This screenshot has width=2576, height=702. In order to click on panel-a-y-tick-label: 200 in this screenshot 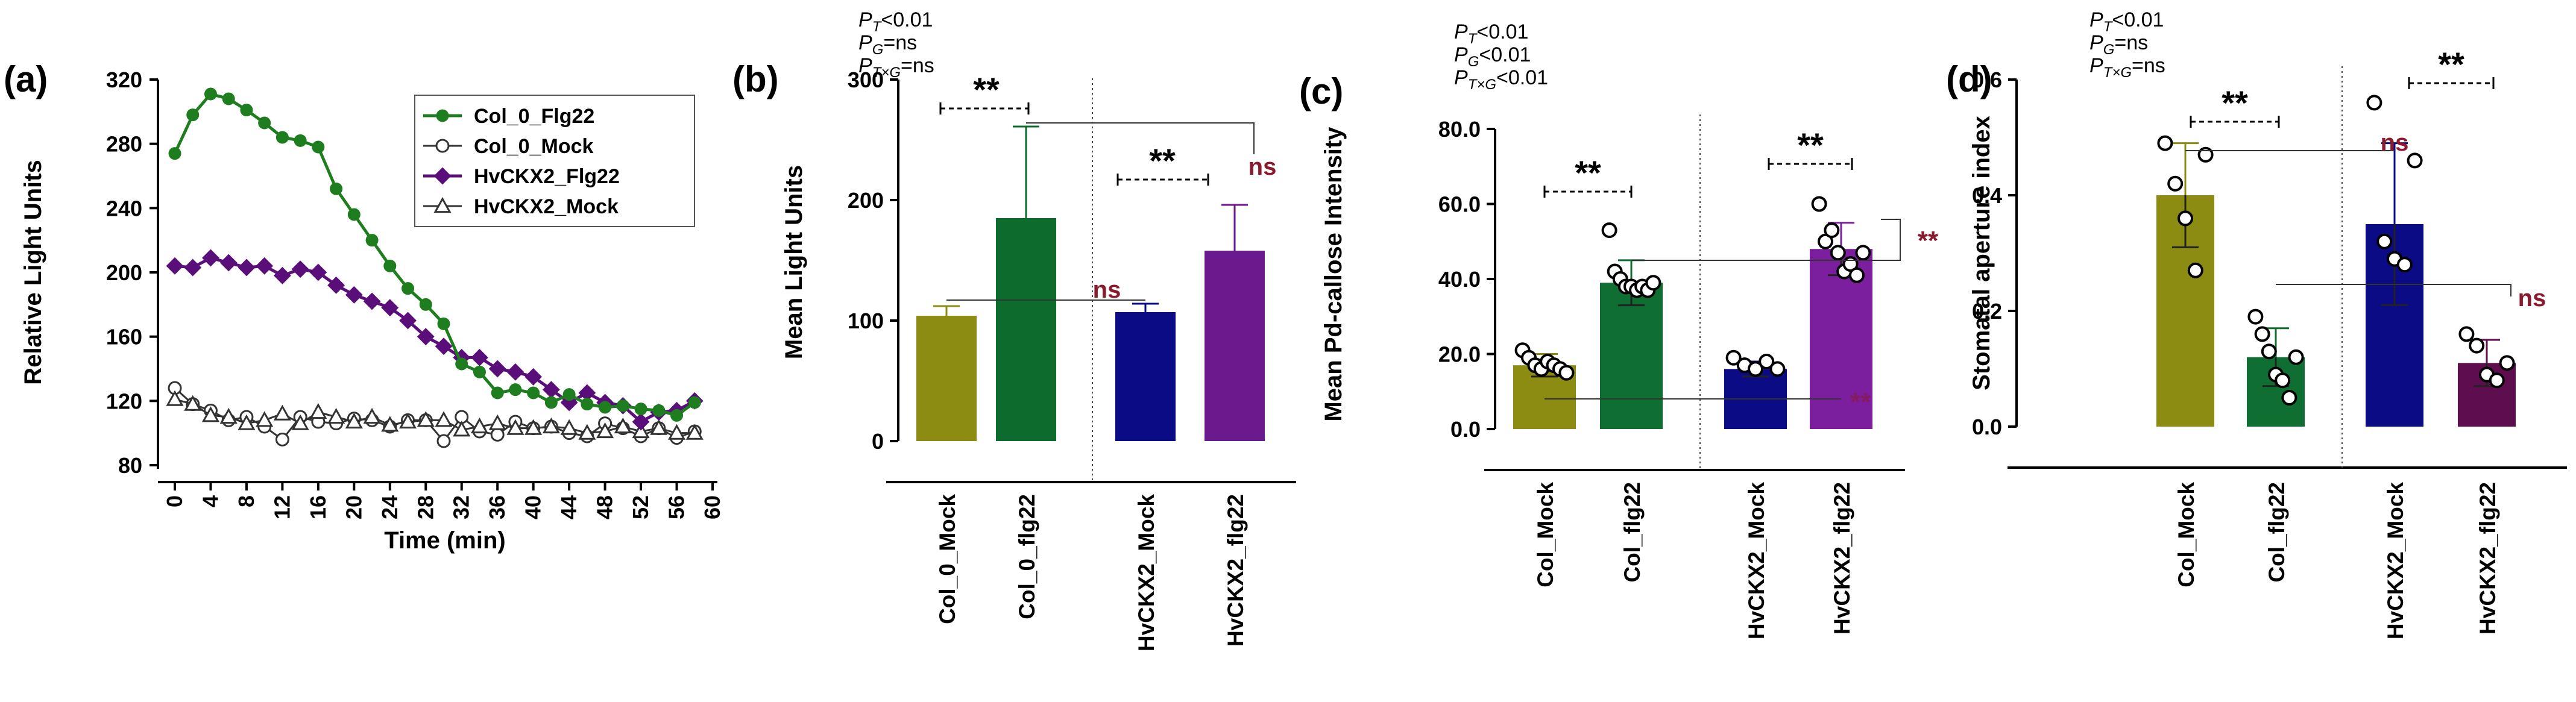, I will do `click(124, 273)`.